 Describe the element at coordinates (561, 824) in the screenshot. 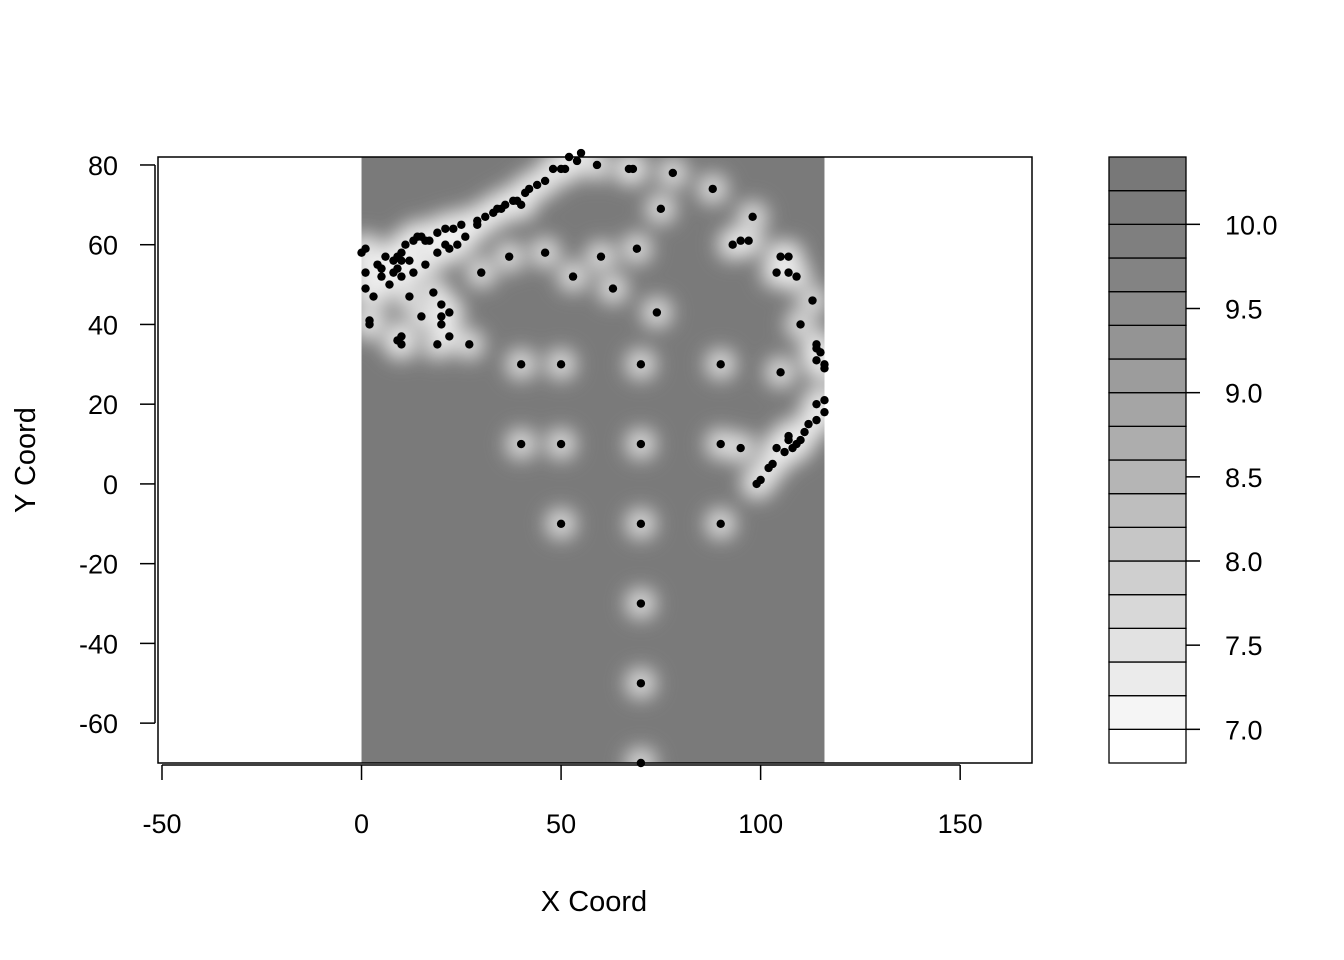

I see `x-tick-label: 50` at that location.